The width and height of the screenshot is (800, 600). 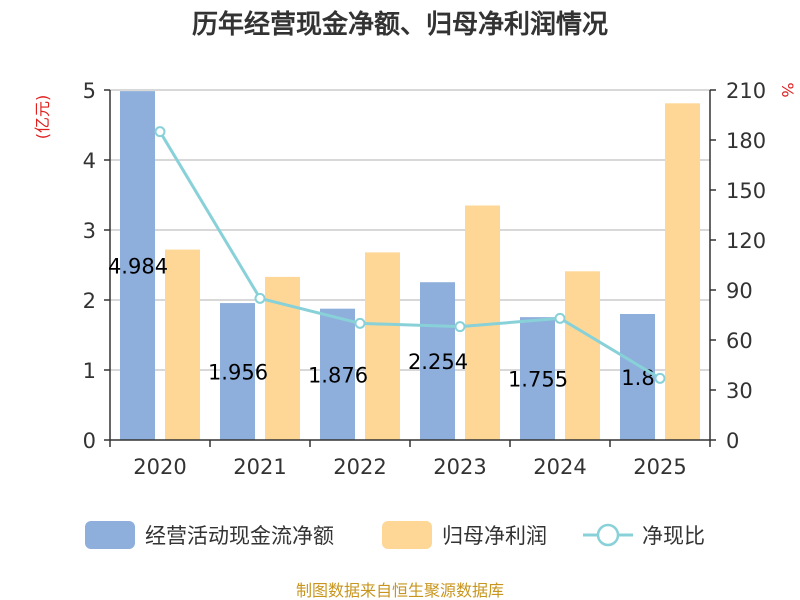 I want to click on legend-swatch-net-profit, so click(x=407, y=535).